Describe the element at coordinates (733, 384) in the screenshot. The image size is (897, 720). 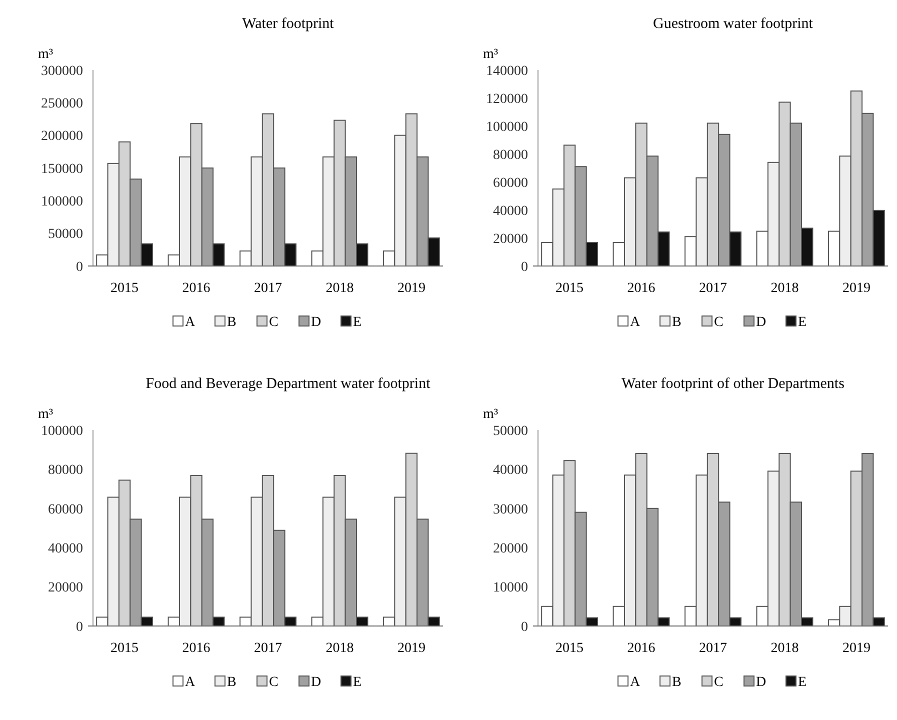
I see `chart-title: Water footprint of other Departments` at that location.